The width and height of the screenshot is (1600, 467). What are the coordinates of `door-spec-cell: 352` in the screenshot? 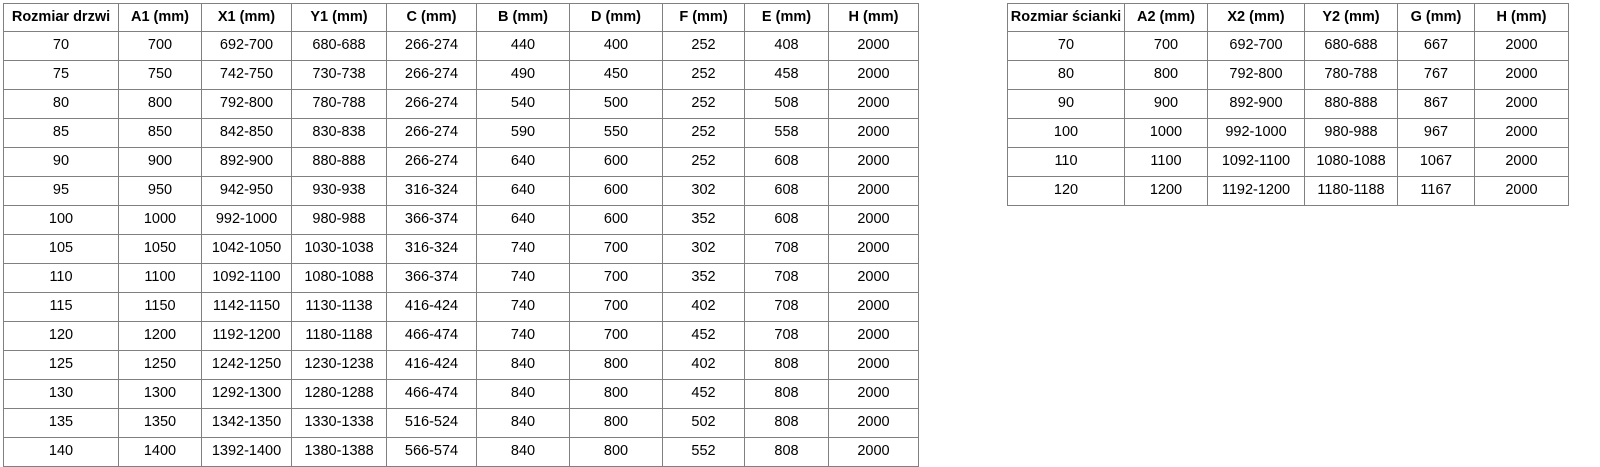 It's located at (703, 220).